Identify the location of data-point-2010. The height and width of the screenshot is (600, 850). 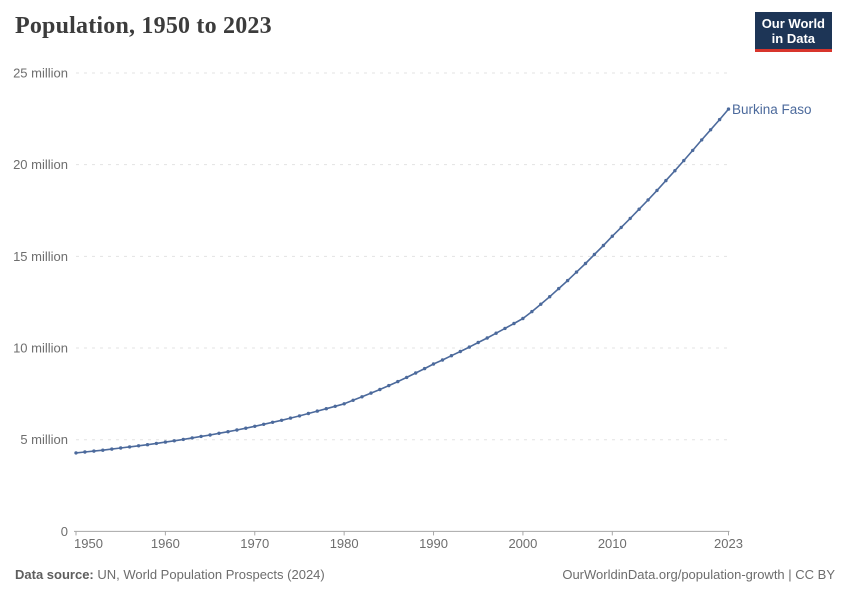
(612, 236).